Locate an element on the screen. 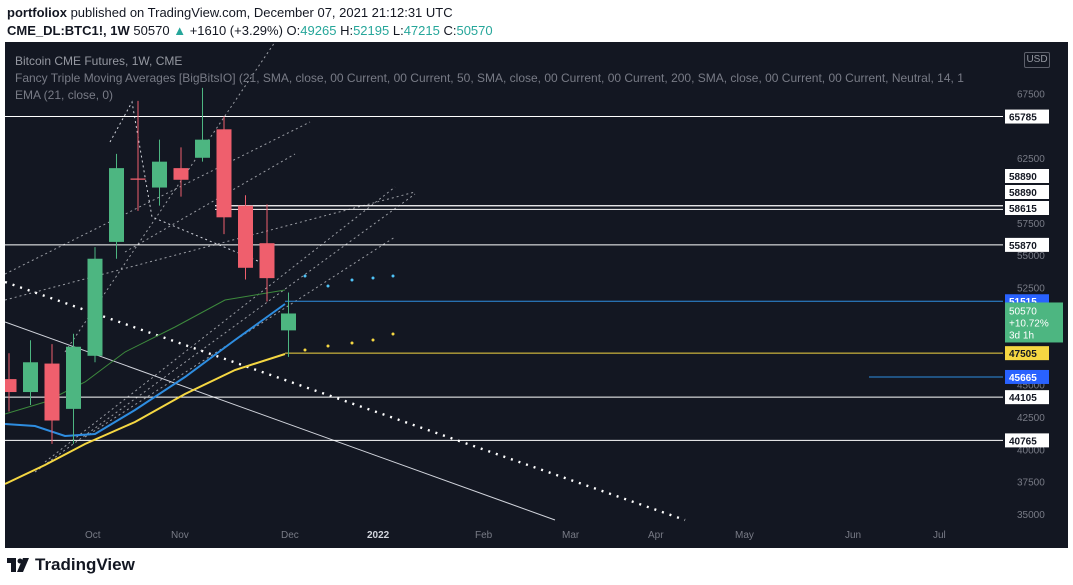  open-value: 49265 is located at coordinates (318, 30).